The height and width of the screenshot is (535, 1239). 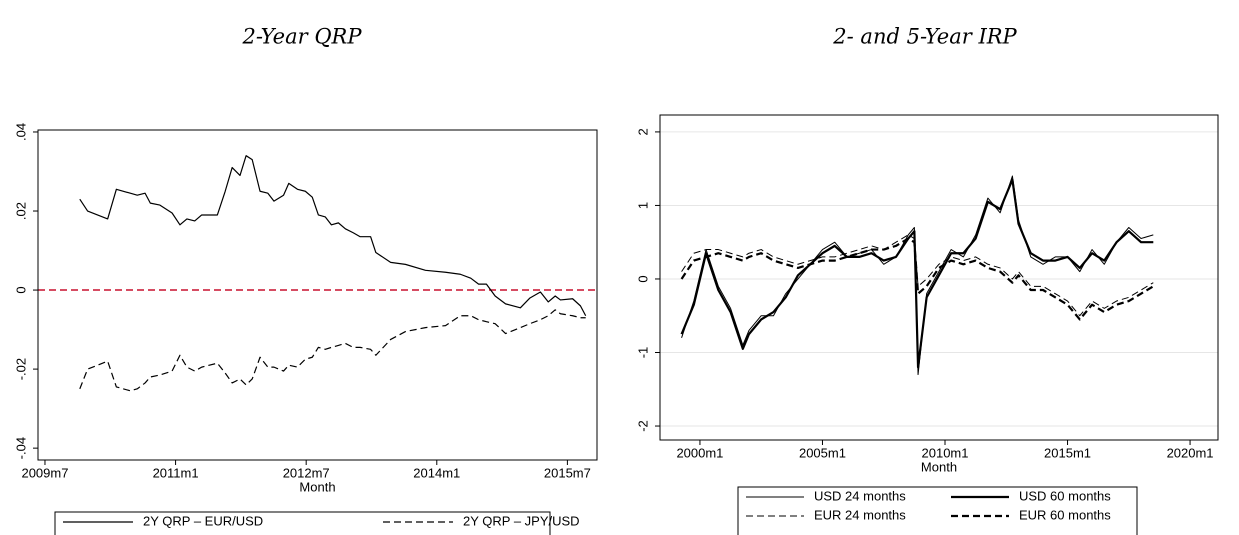 I want to click on legend-label: EUR 24 months, so click(x=860, y=514).